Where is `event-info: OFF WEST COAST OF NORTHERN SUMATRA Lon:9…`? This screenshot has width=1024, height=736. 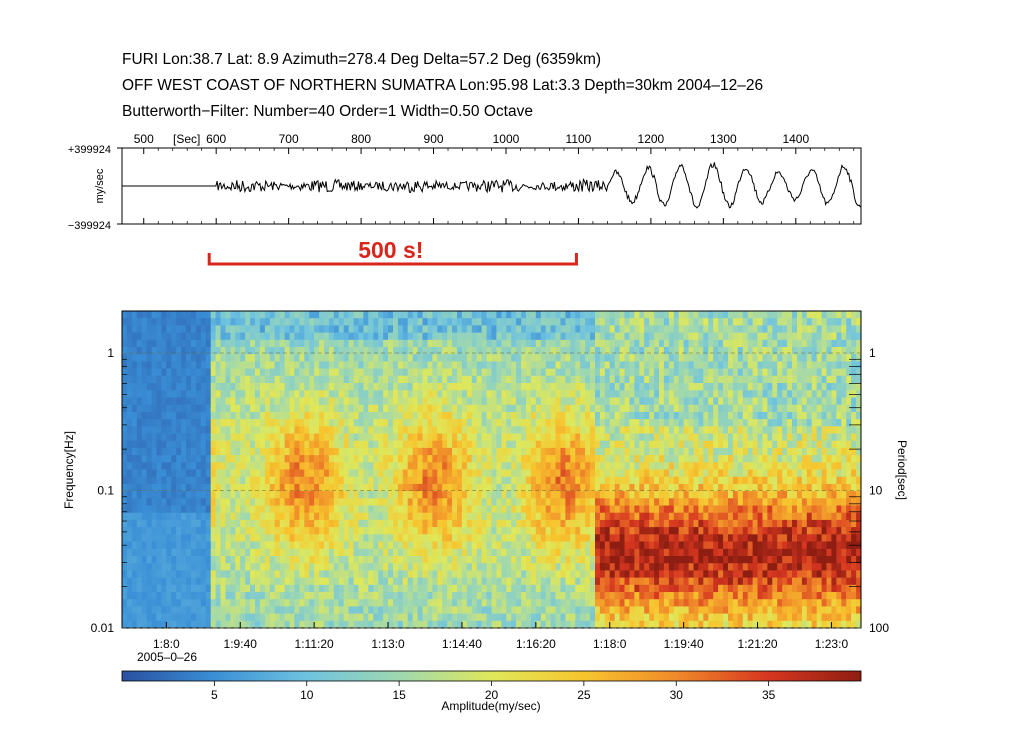
event-info: OFF WEST COAST OF NORTHERN SUMATRA Lon:9… is located at coordinates (443, 85).